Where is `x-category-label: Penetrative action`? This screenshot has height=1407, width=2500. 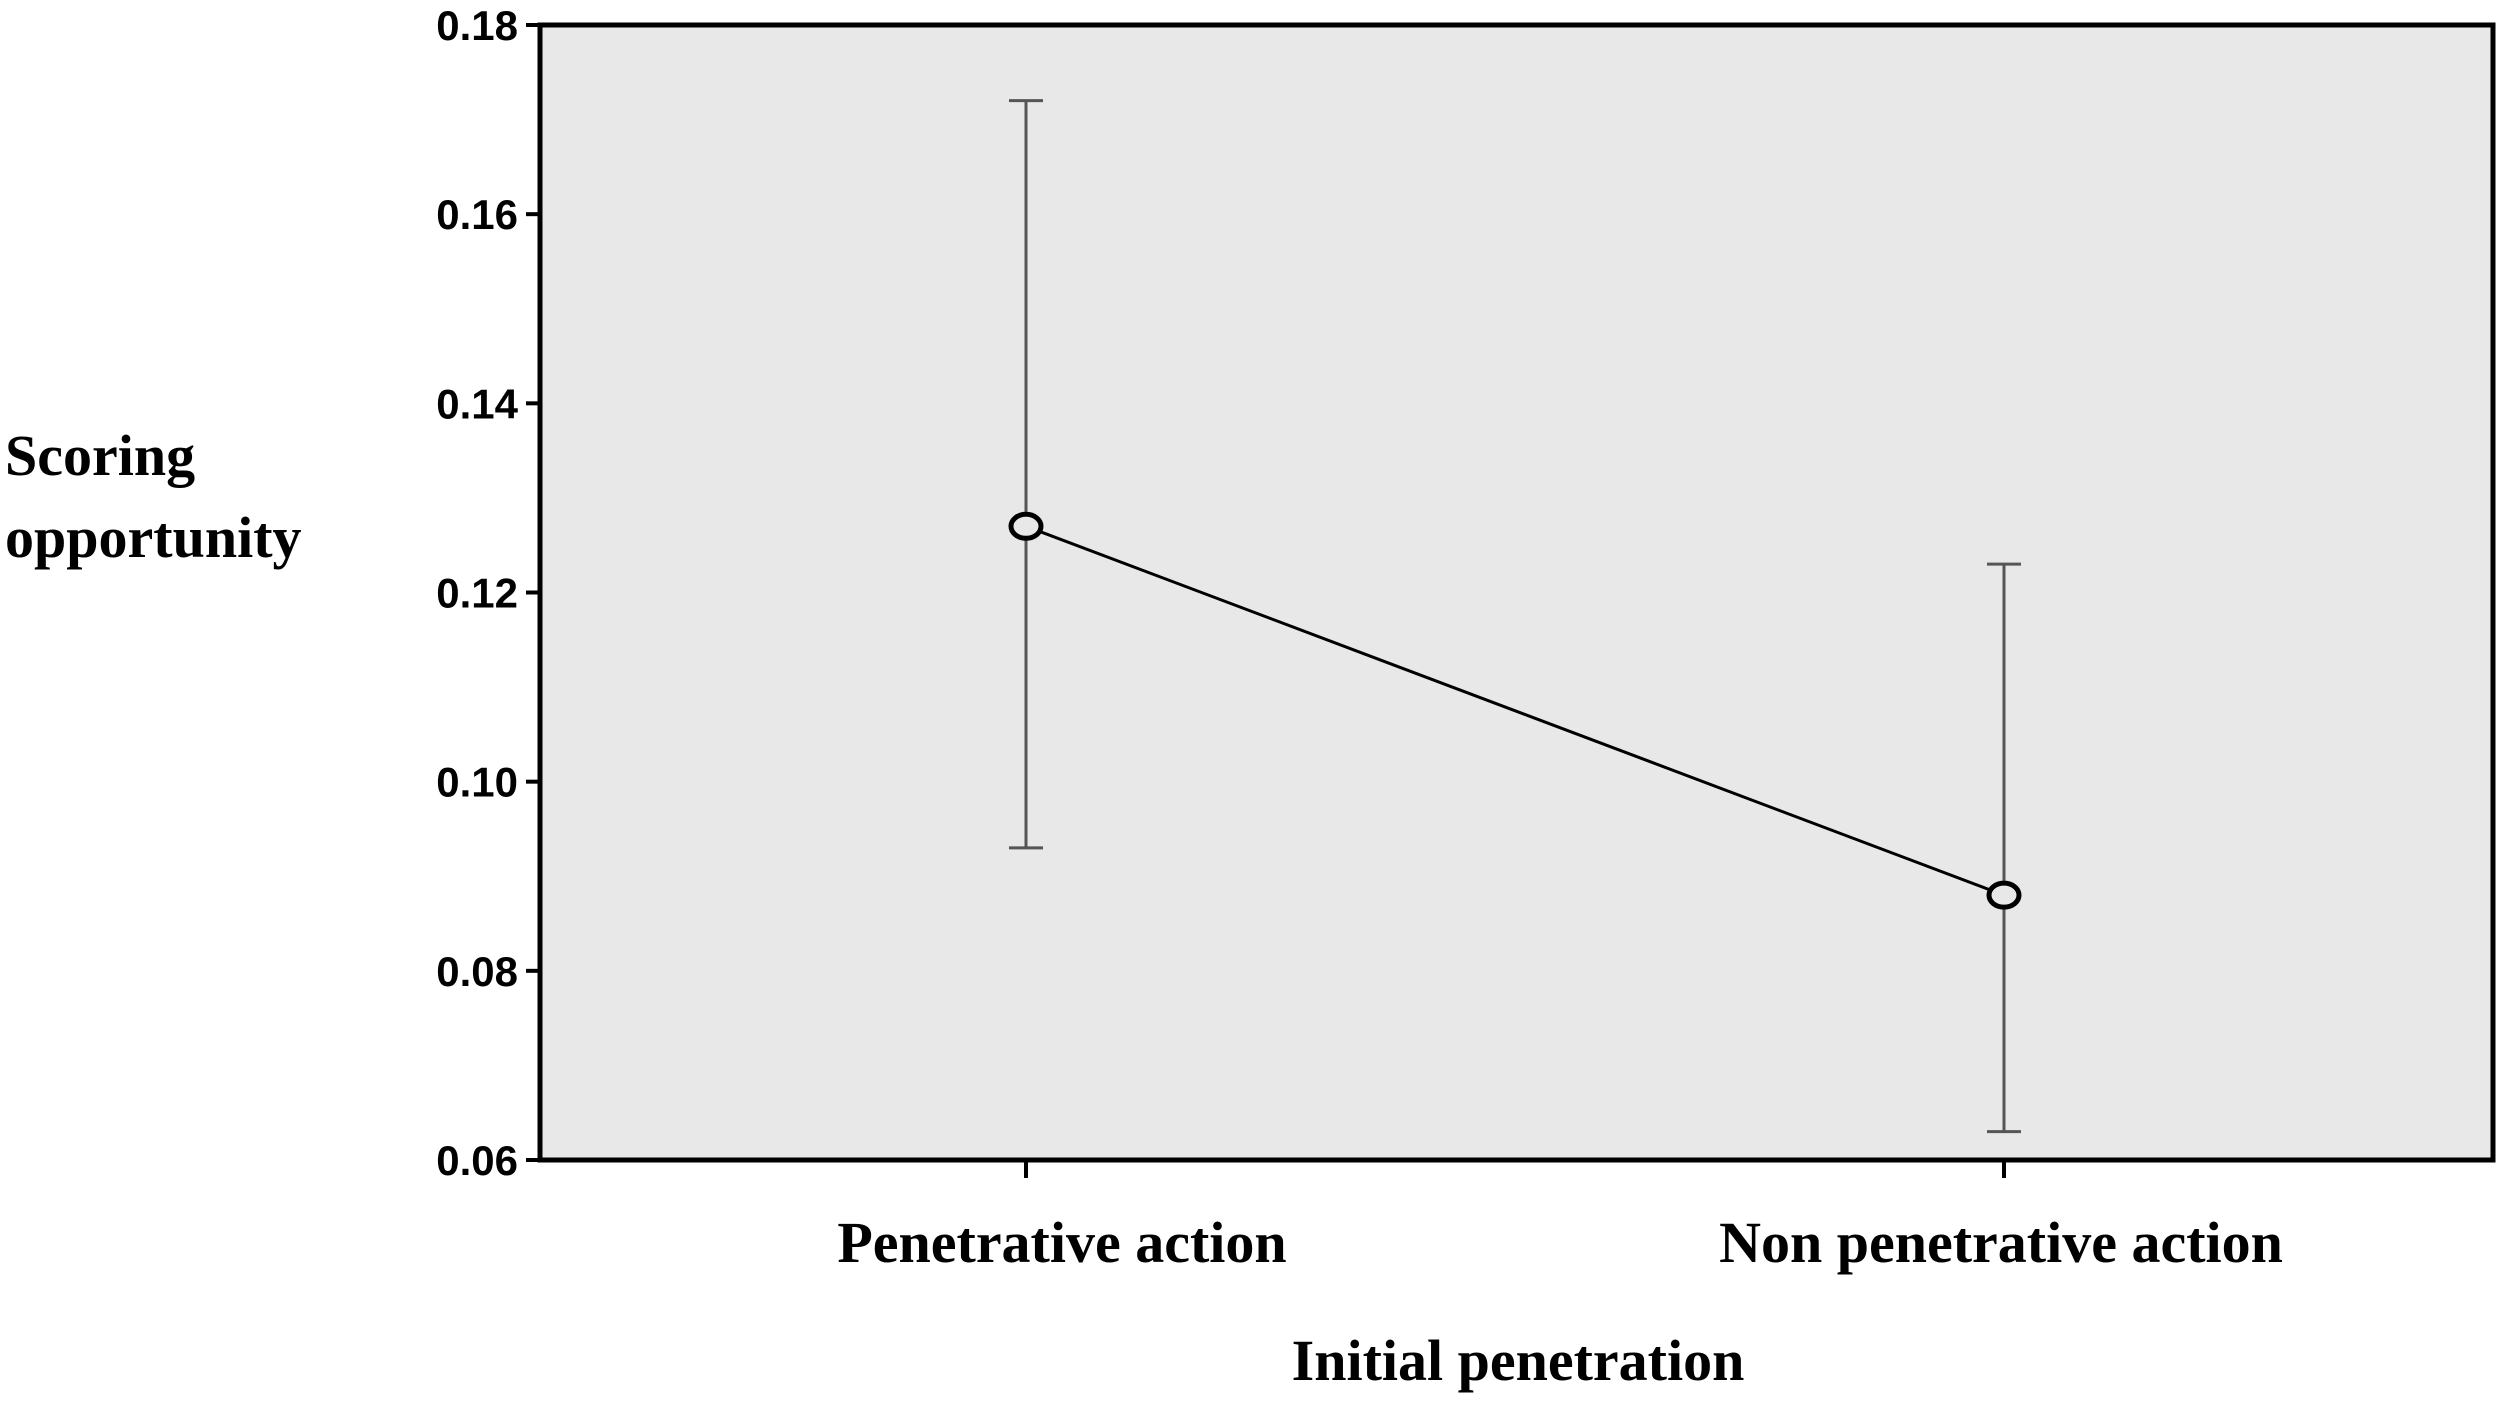 x-category-label: Penetrative action is located at coordinates (1061, 1242).